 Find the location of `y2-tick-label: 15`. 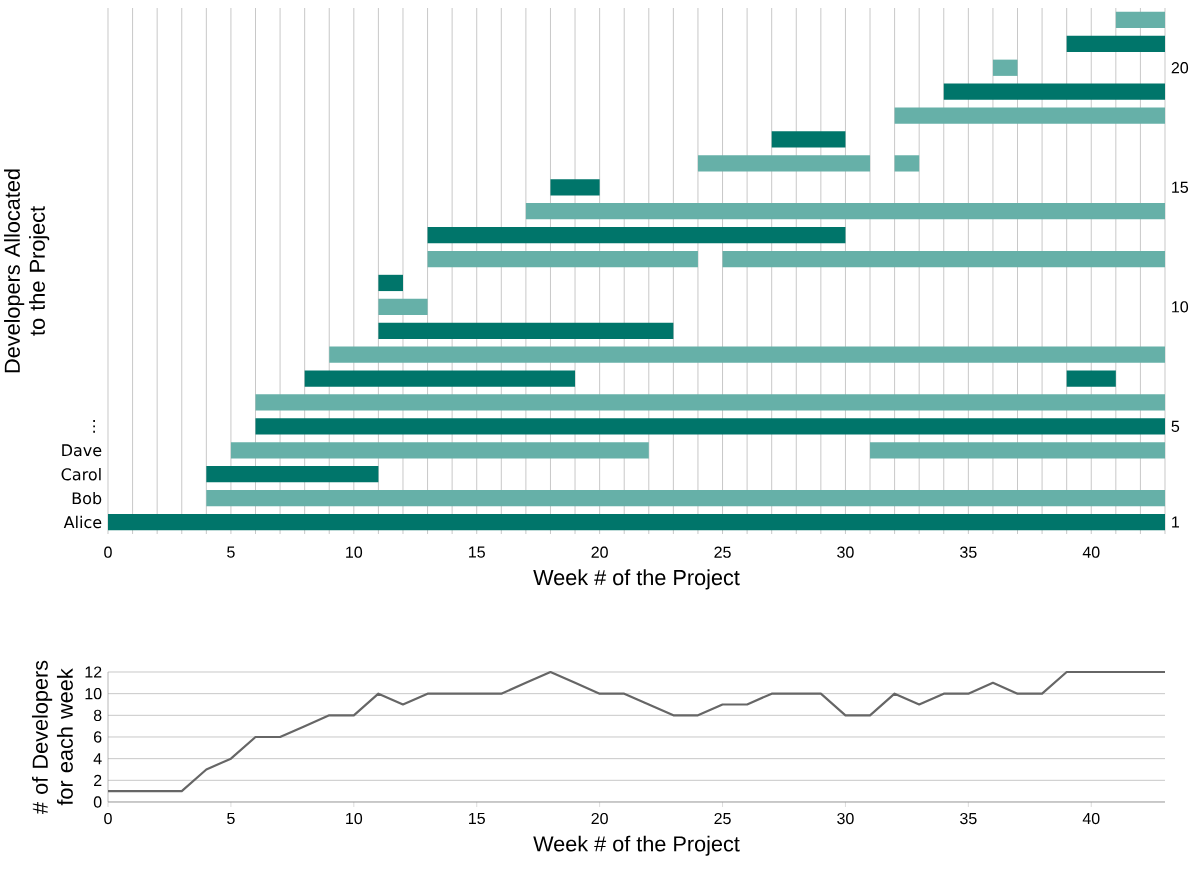

y2-tick-label: 15 is located at coordinates (1180, 187).